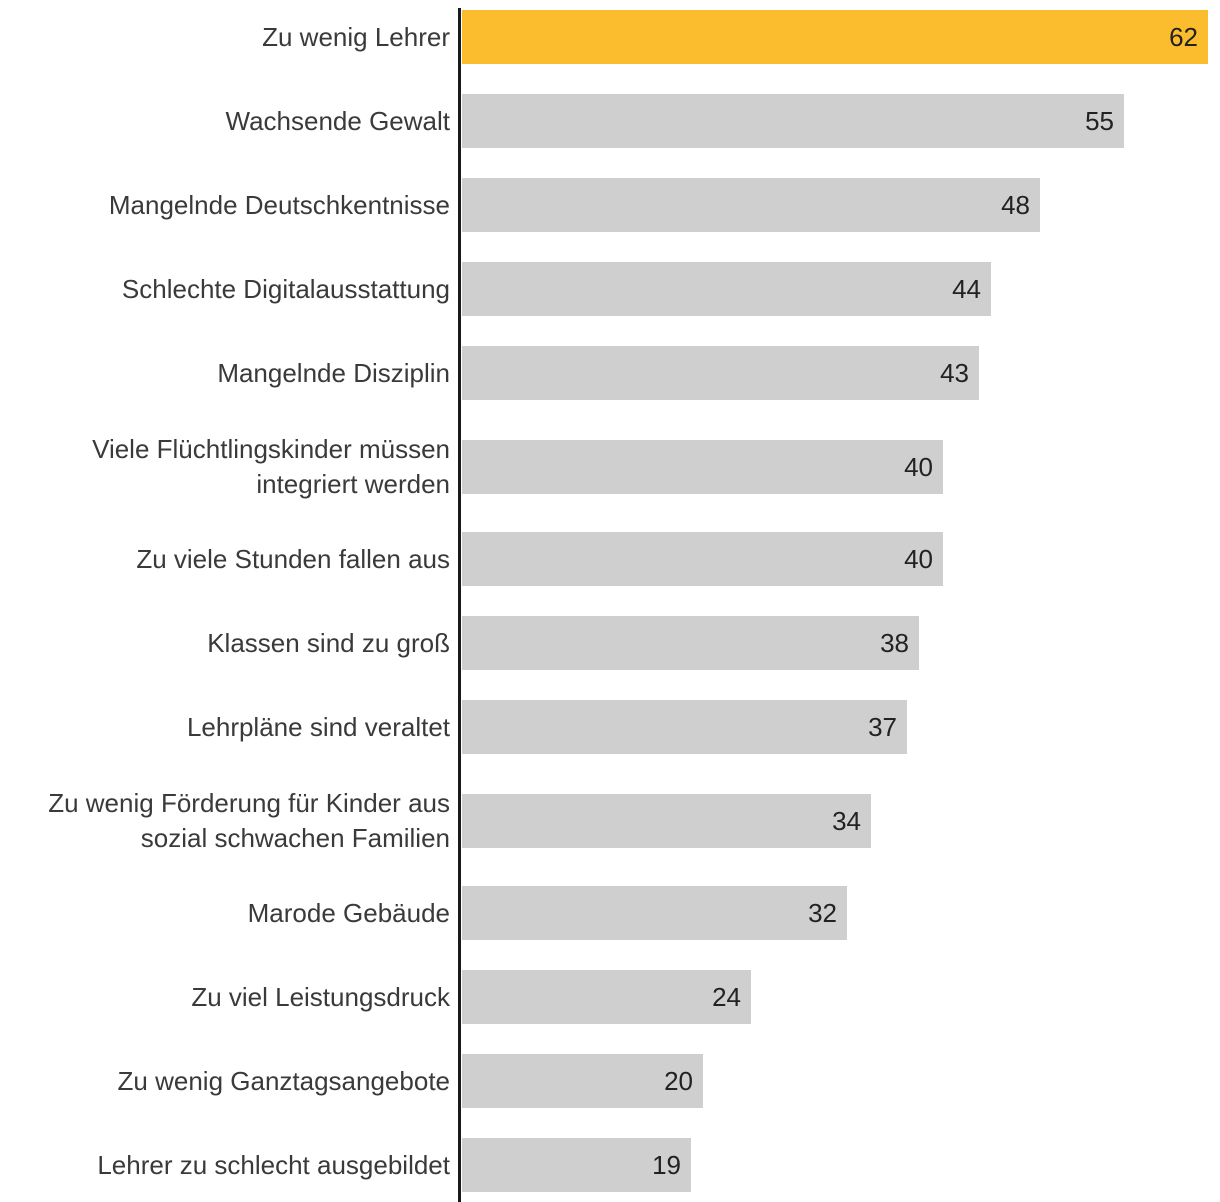  I want to click on bar: 43, so click(720, 373).